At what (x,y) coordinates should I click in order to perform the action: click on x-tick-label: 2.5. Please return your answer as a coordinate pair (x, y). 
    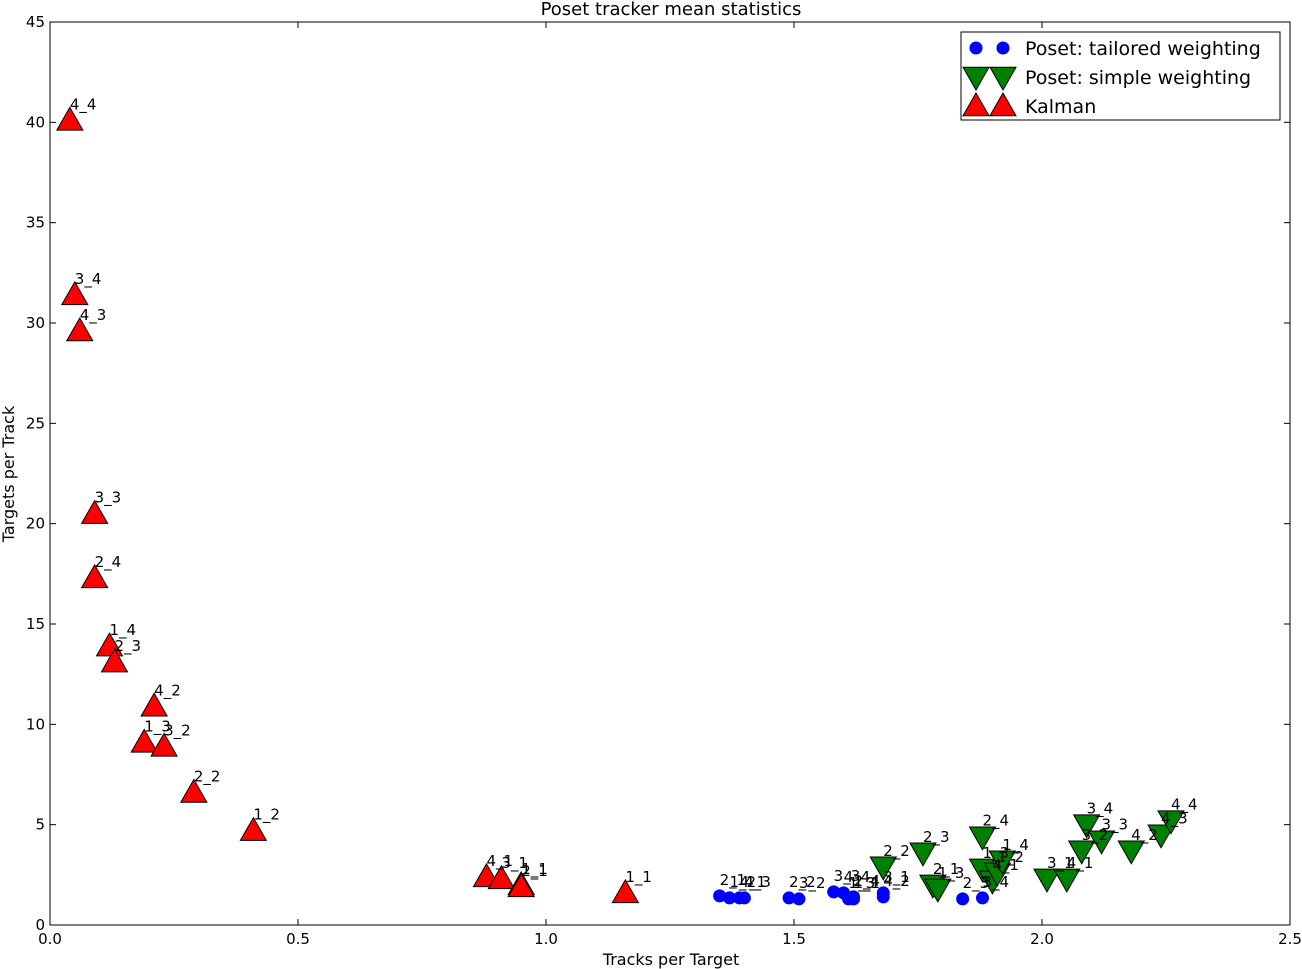
    Looking at the image, I should click on (1290, 939).